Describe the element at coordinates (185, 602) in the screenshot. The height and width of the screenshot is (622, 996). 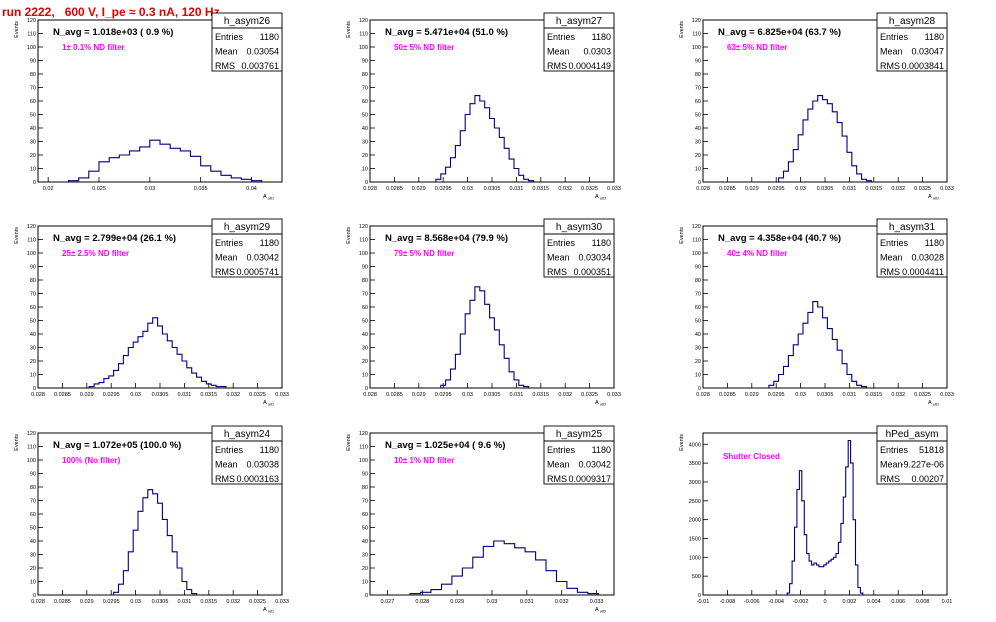
I see `x-tick-label: 0.031` at that location.